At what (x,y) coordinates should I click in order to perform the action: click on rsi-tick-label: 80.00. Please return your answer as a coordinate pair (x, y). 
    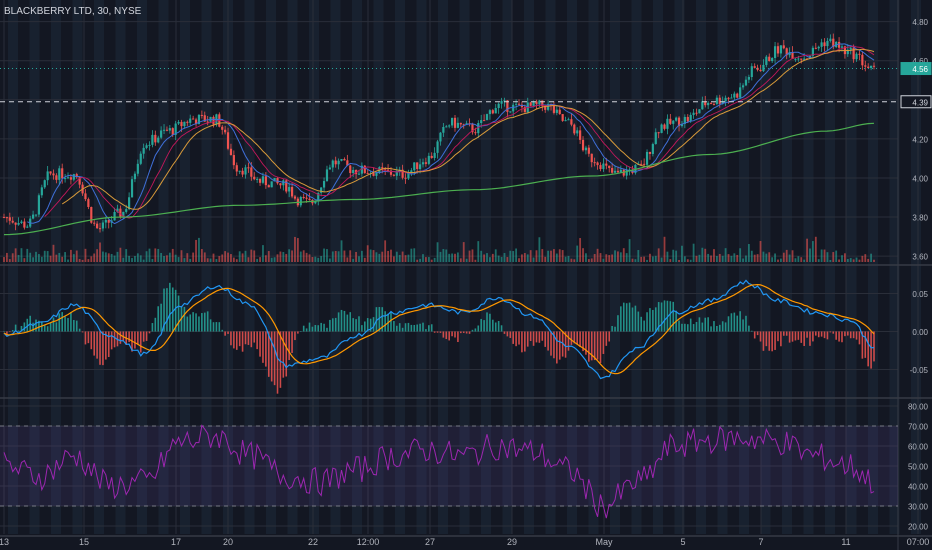
    Looking at the image, I should click on (918, 407).